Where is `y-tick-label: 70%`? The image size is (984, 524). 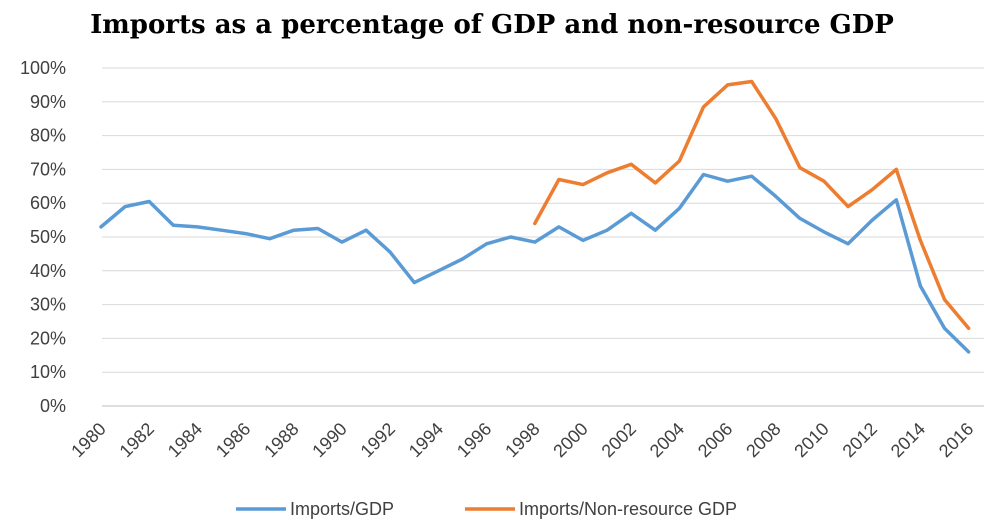
y-tick-label: 70% is located at coordinates (48, 169).